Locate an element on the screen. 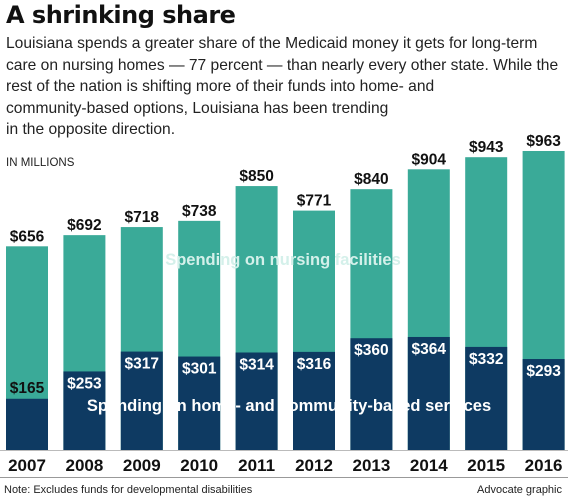 Image resolution: width=568 pixels, height=500 pixels. year-tick-label: 2014 is located at coordinates (429, 465).